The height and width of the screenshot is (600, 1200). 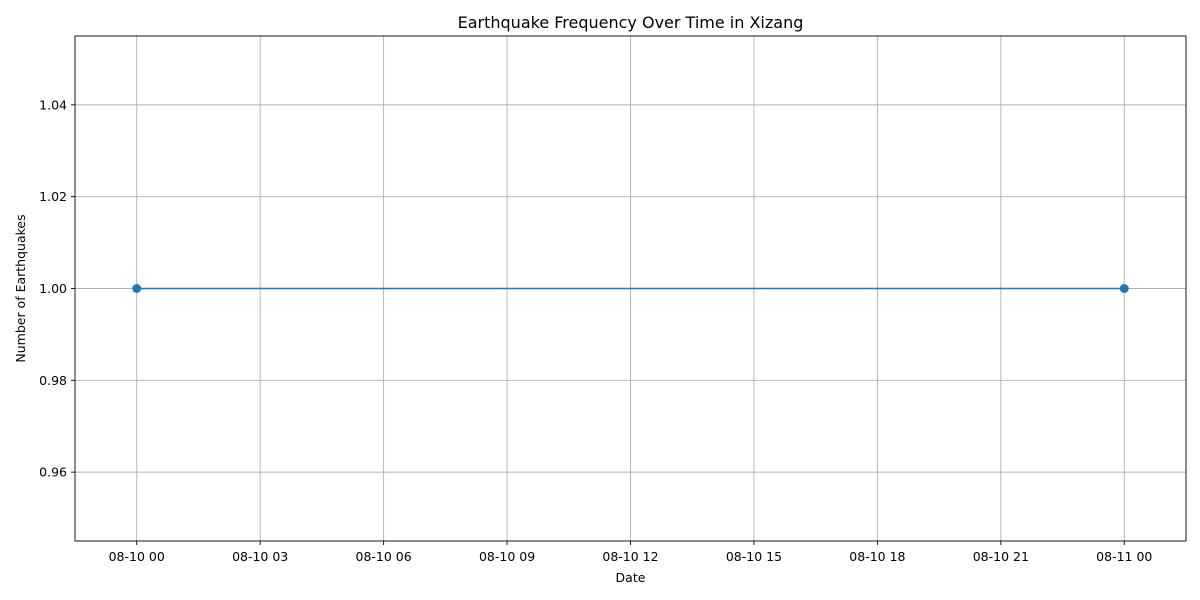 What do you see at coordinates (754, 556) in the screenshot?
I see `x-tick-label: 08-10 15` at bounding box center [754, 556].